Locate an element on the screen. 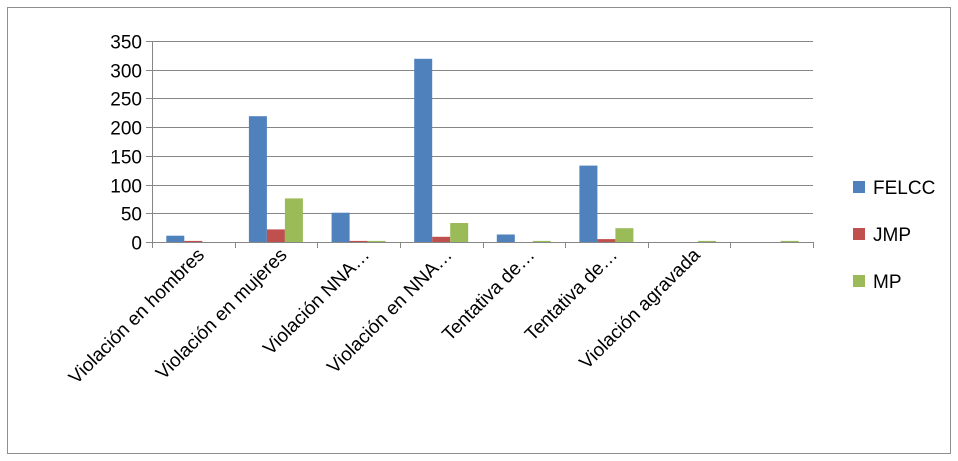 This screenshot has width=958, height=461. y-tick-label: 200 is located at coordinates (126, 129).